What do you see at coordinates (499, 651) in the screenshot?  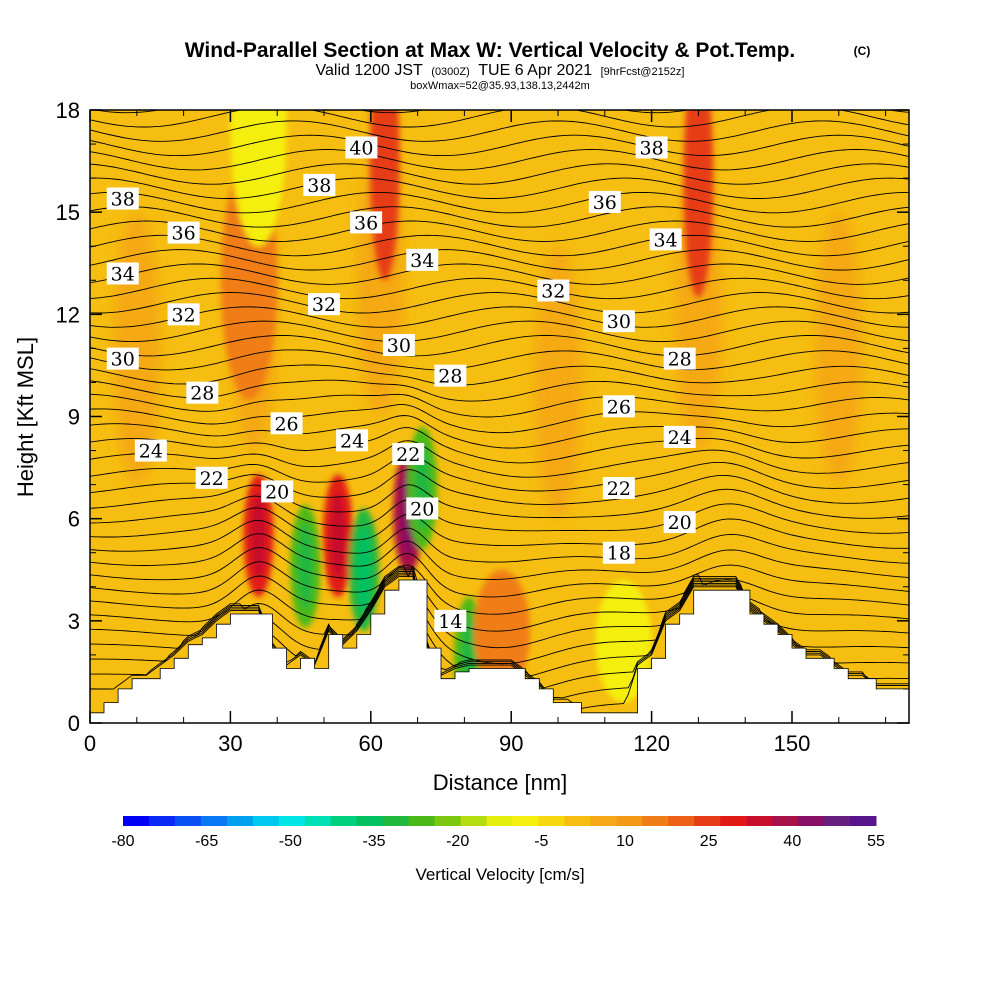 I see `terrain-mask` at bounding box center [499, 651].